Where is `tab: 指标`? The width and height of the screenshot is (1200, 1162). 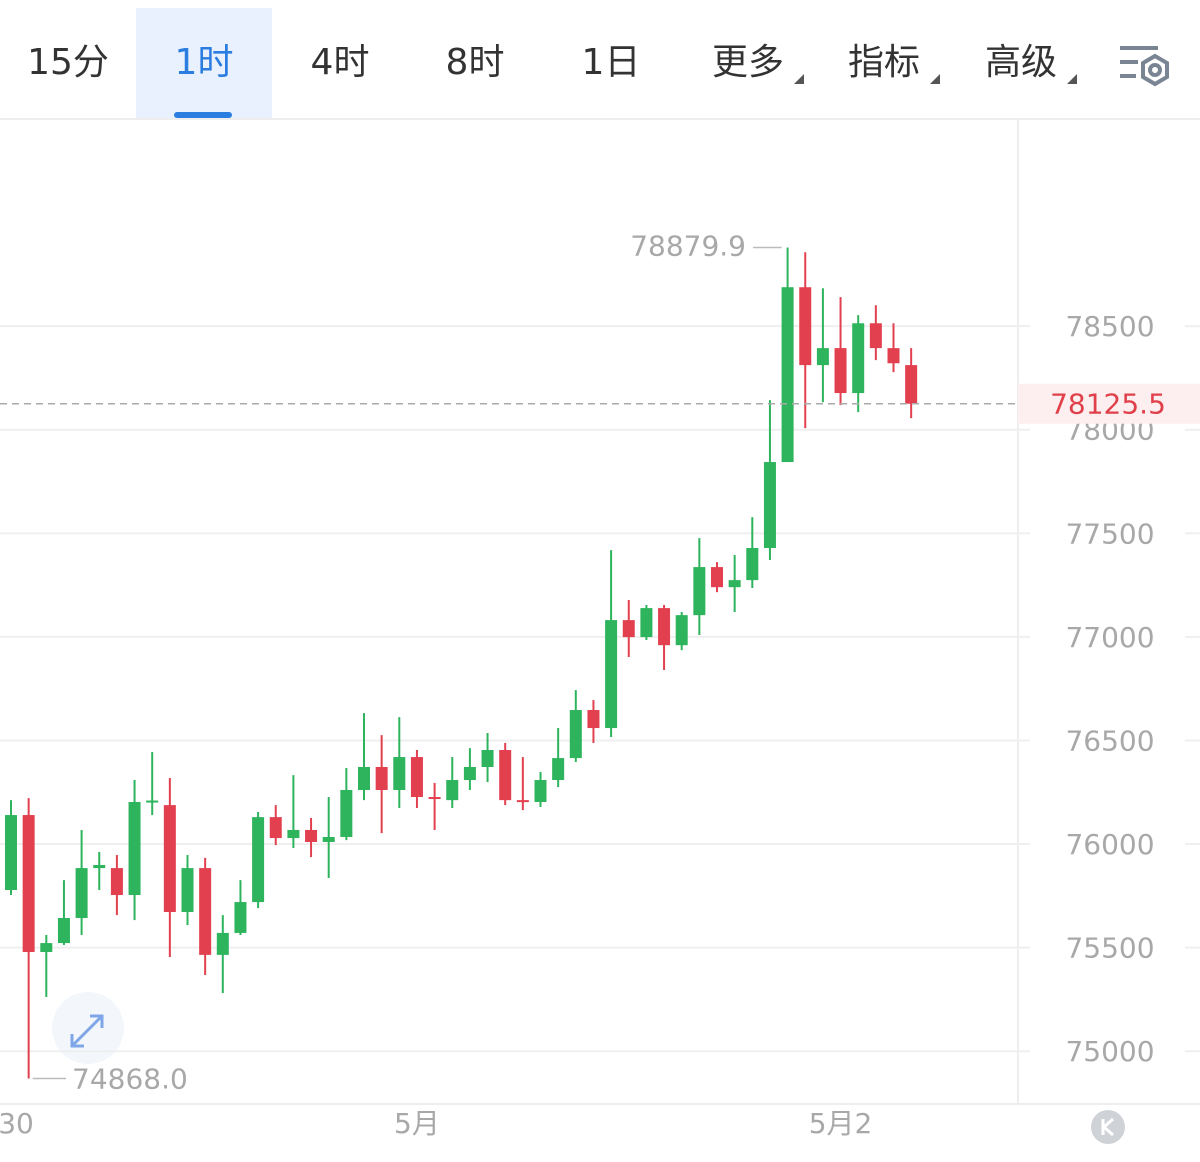 tab: 指标 is located at coordinates (884, 62).